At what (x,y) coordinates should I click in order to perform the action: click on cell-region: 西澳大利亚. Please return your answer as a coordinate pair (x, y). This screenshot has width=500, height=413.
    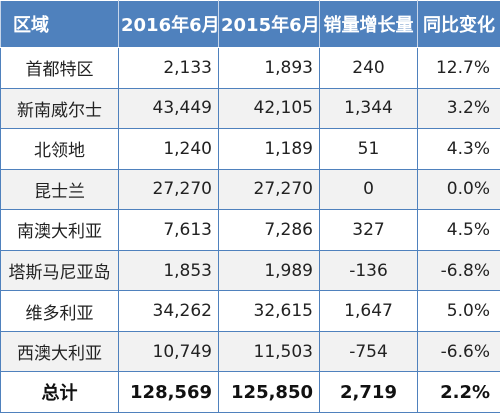
    Looking at the image, I should click on (59, 351).